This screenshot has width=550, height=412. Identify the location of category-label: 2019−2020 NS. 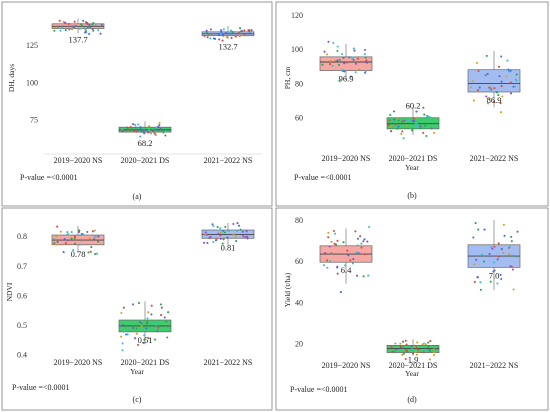
(346, 365).